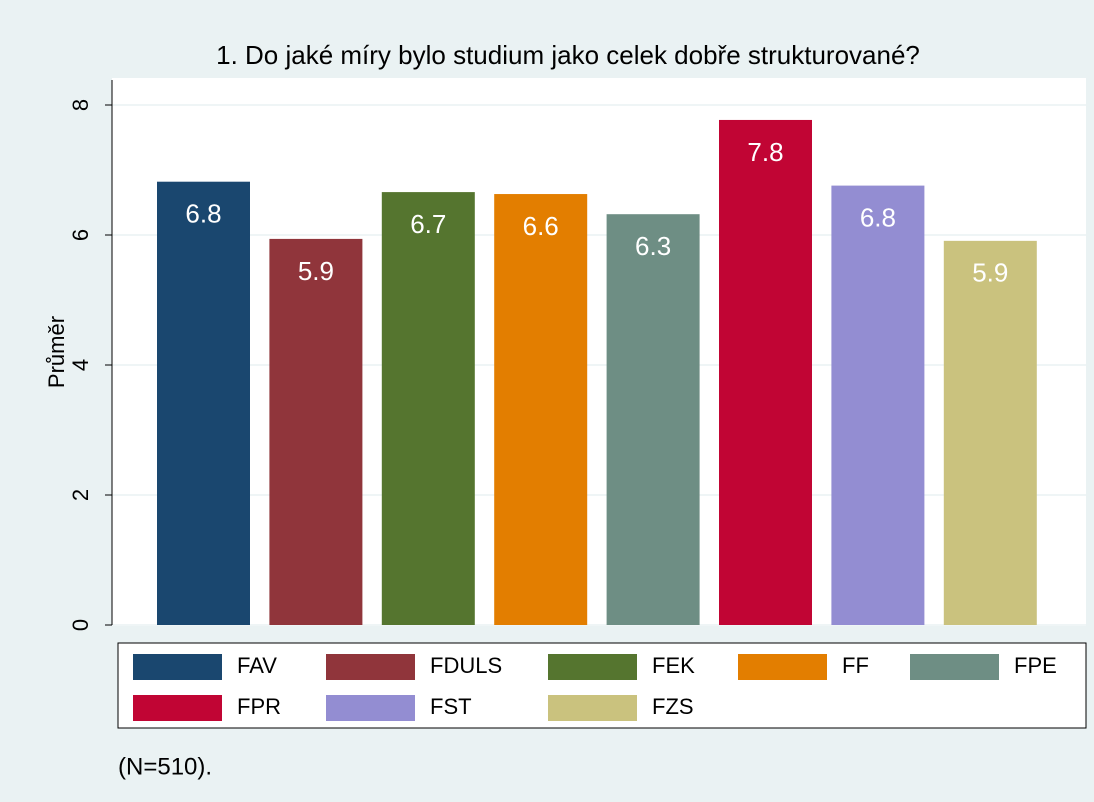  What do you see at coordinates (466, 665) in the screenshot?
I see `legend-label: FDULS` at bounding box center [466, 665].